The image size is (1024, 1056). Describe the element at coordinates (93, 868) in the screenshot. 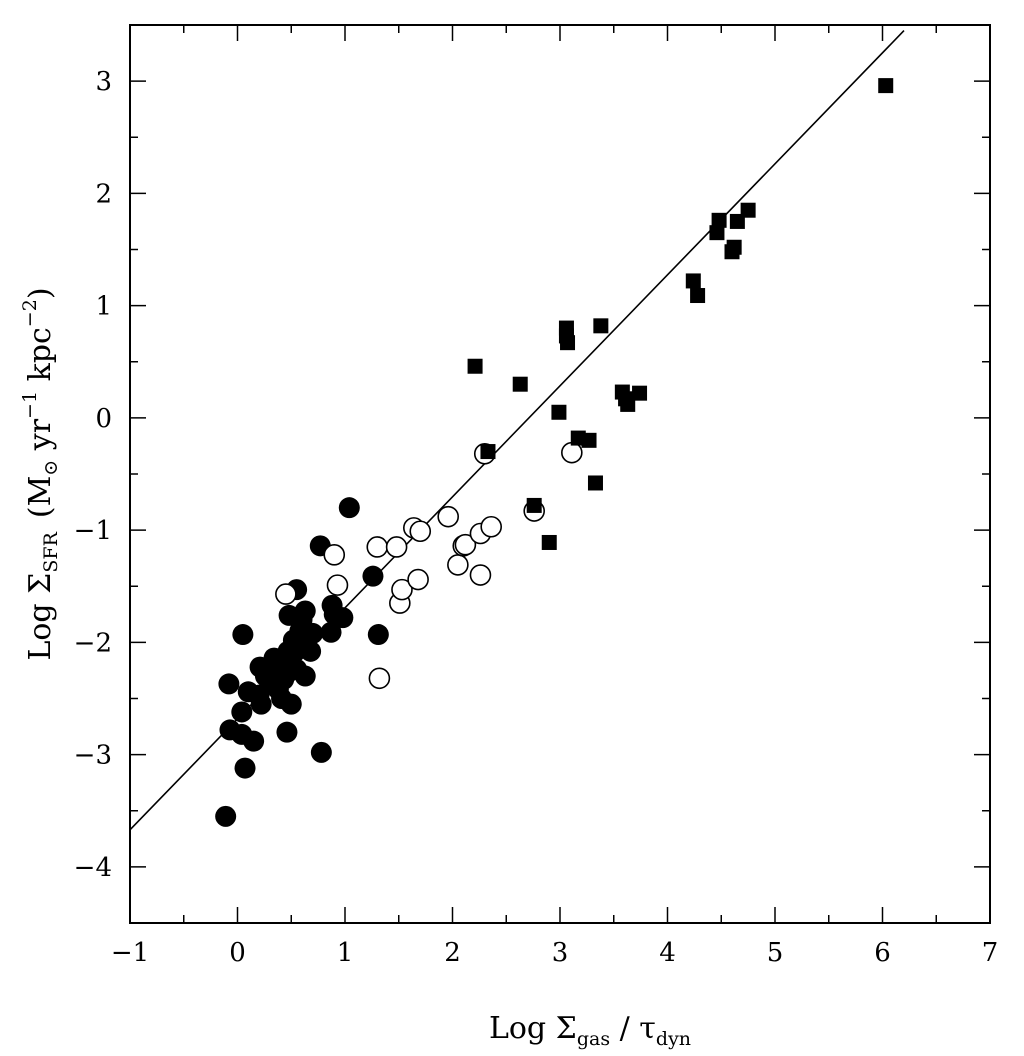

I see `y-tick-label: −4` at that location.